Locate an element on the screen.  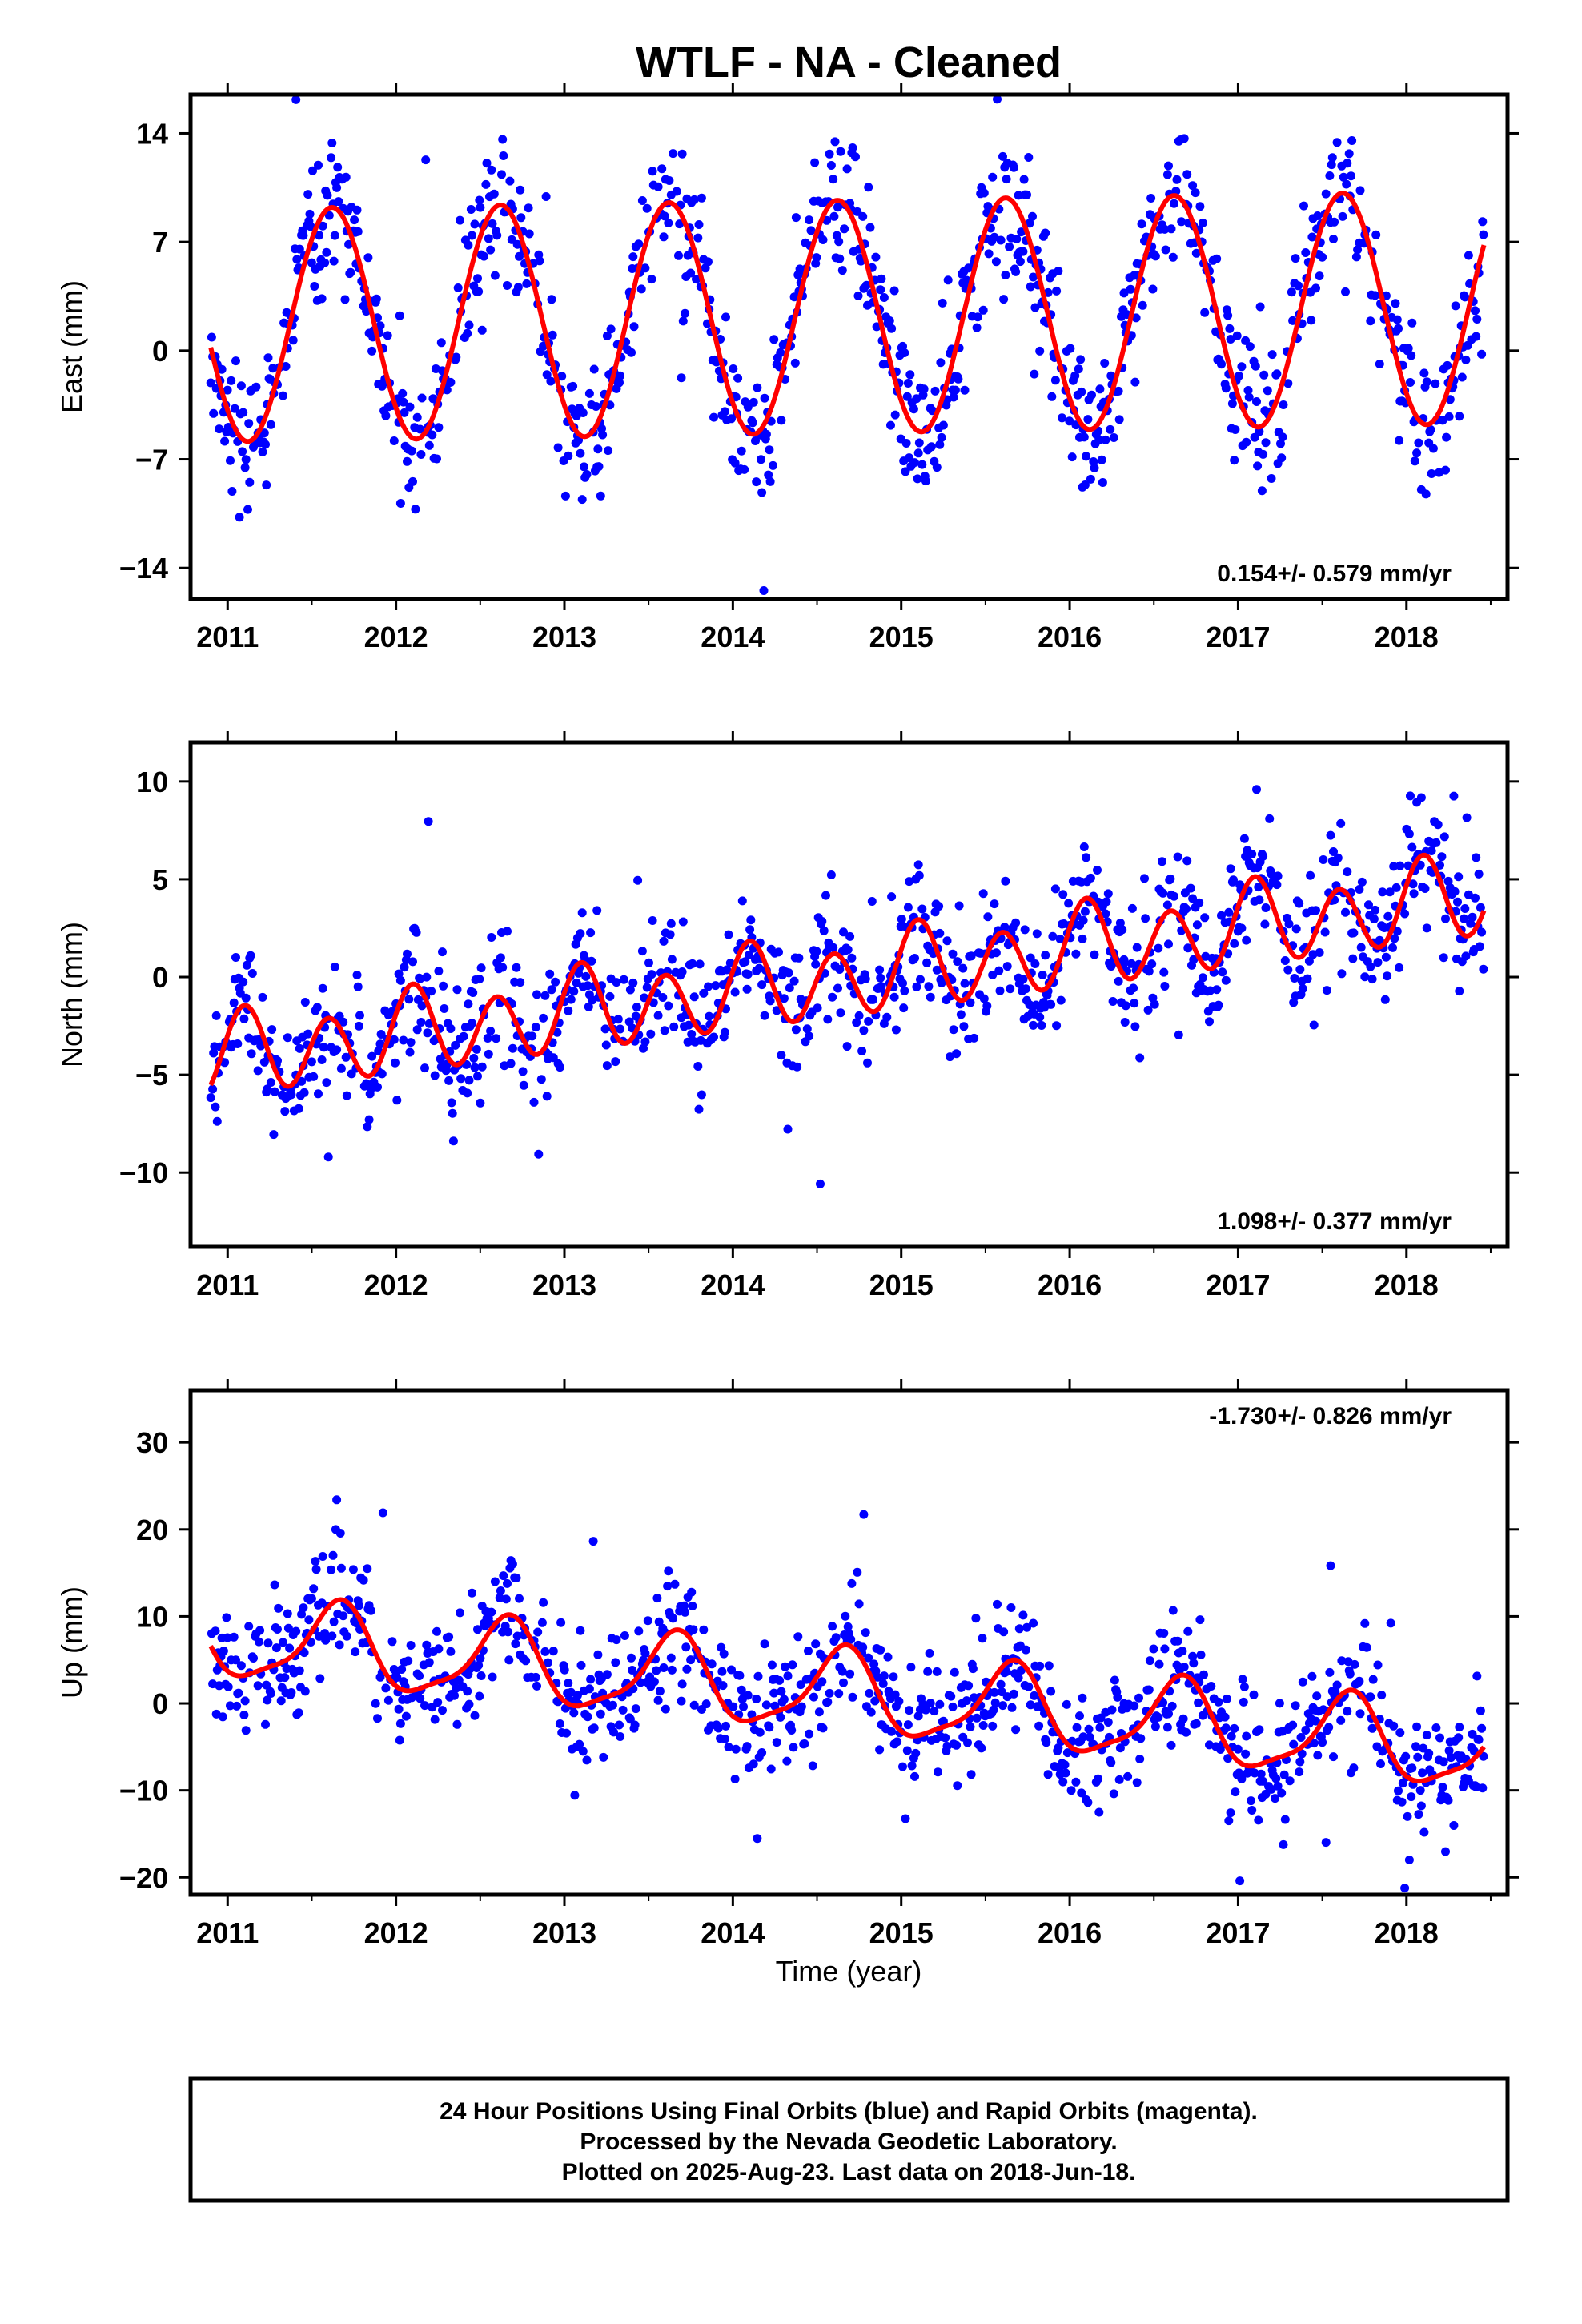
y-tick-label: 0 is located at coordinates (160, 351).